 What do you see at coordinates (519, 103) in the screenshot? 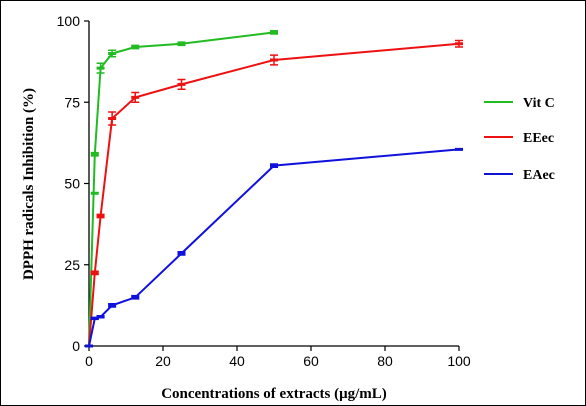
I see `legend-item: Vit C` at bounding box center [519, 103].